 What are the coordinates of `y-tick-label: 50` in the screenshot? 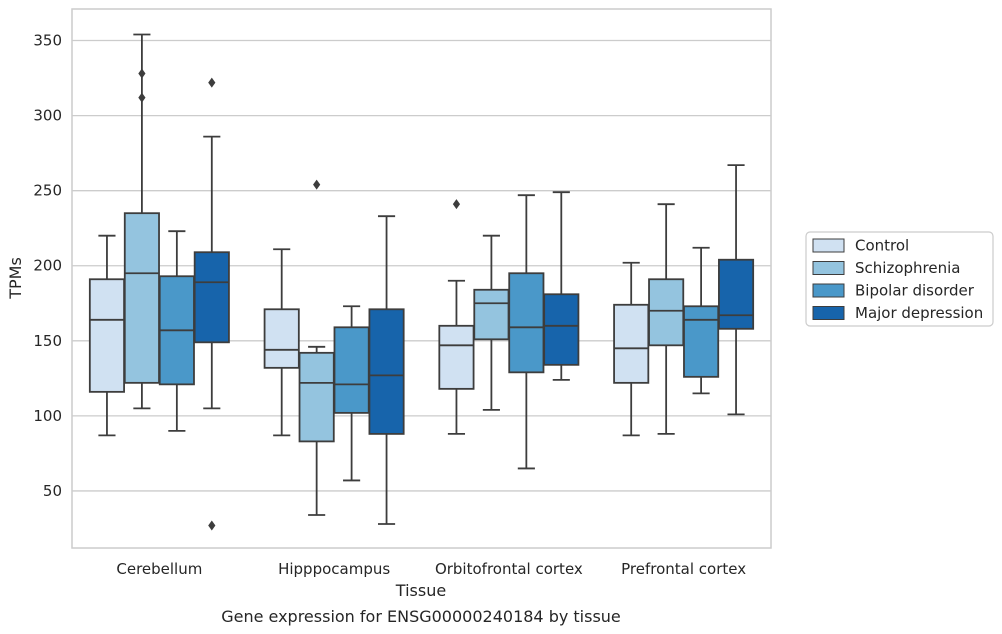 It's located at (52, 491).